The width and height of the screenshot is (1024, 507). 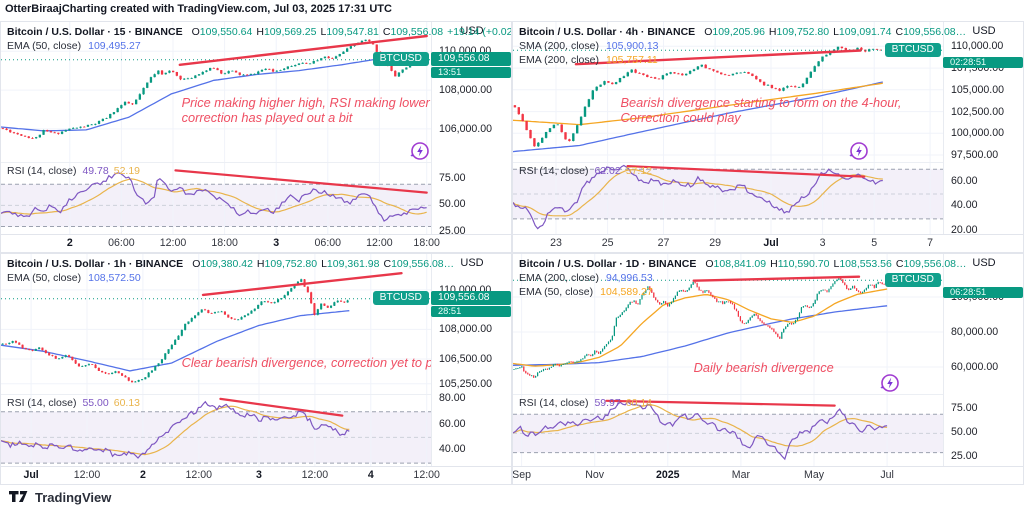 I want to click on open-value: 109,205.96, so click(x=738, y=32).